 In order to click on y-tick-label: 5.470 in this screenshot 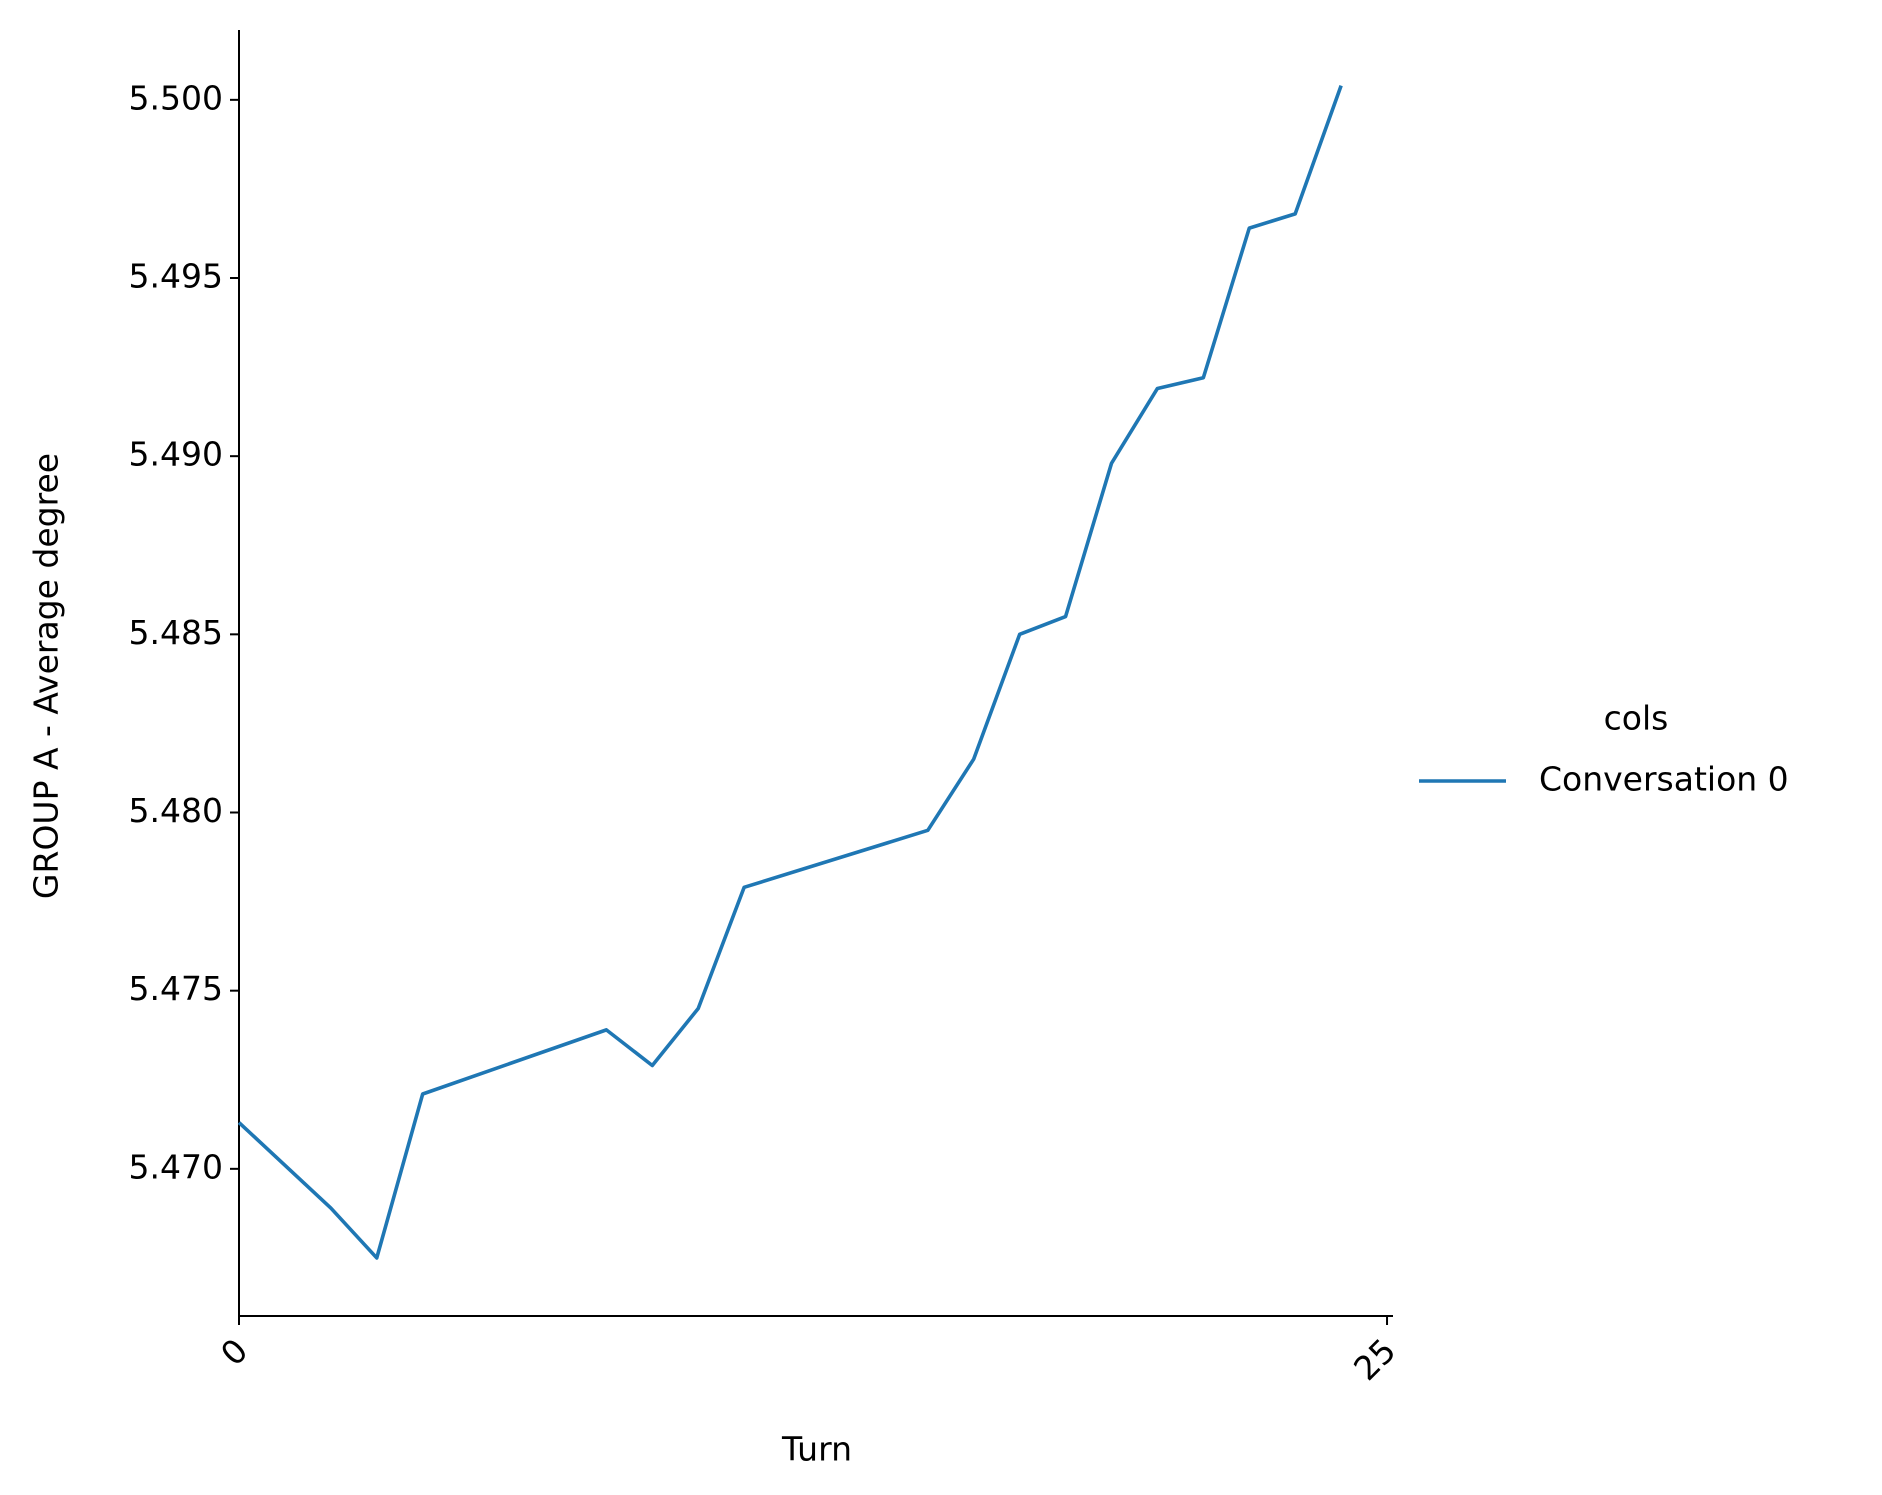, I will do `click(176, 1166)`.